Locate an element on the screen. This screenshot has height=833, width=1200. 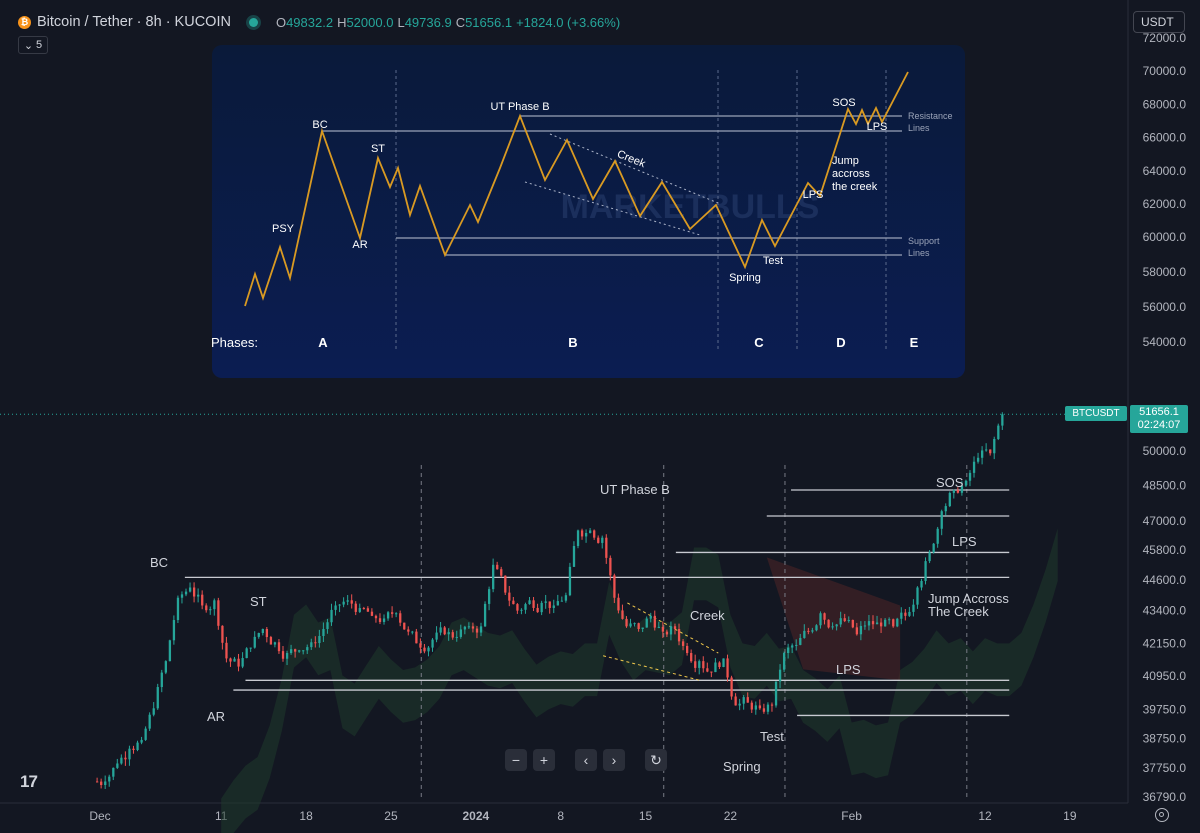
inset-watermark: MARKETBULLS is located at coordinates (690, 207).